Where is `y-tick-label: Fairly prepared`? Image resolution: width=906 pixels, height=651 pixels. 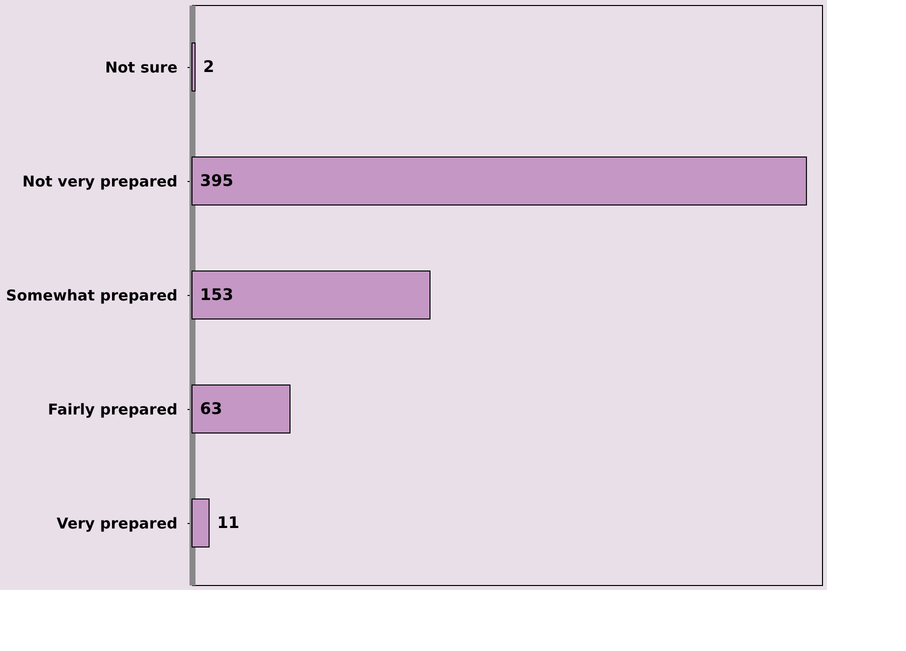 y-tick-label: Fairly prepared is located at coordinates (113, 409).